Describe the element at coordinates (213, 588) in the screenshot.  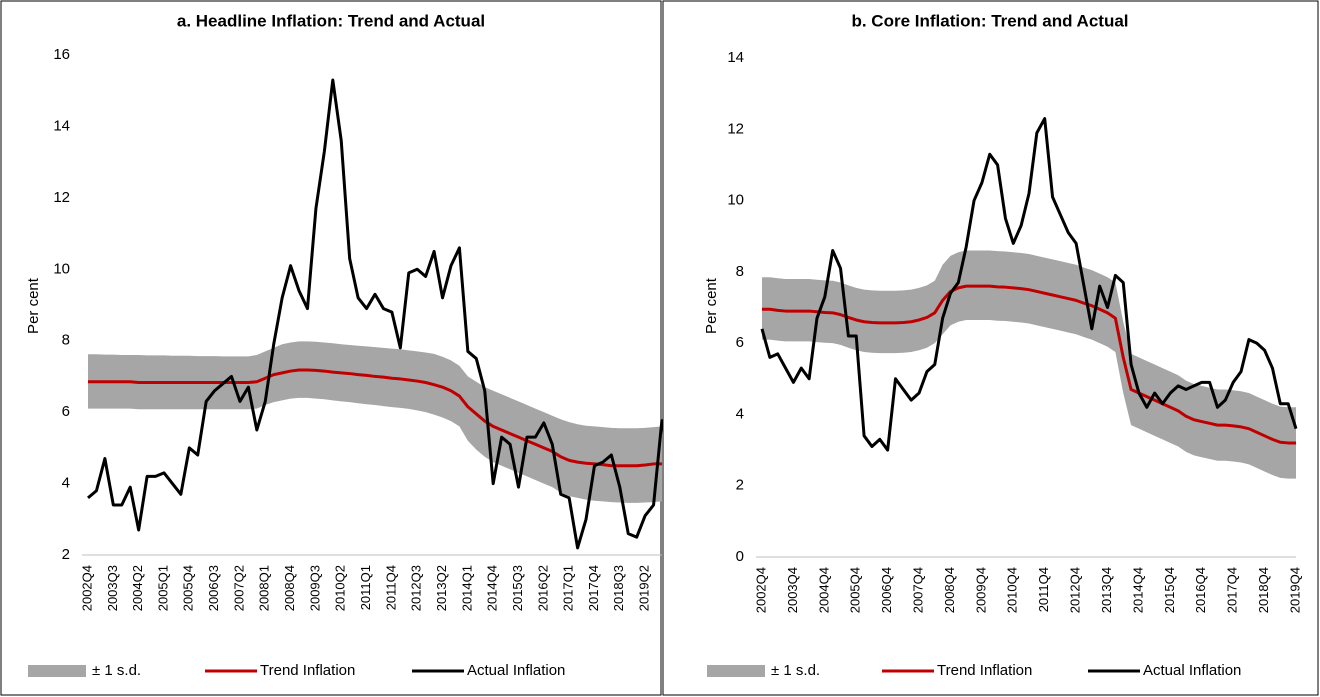
I see `x-tick-label: 2006Q3` at that location.